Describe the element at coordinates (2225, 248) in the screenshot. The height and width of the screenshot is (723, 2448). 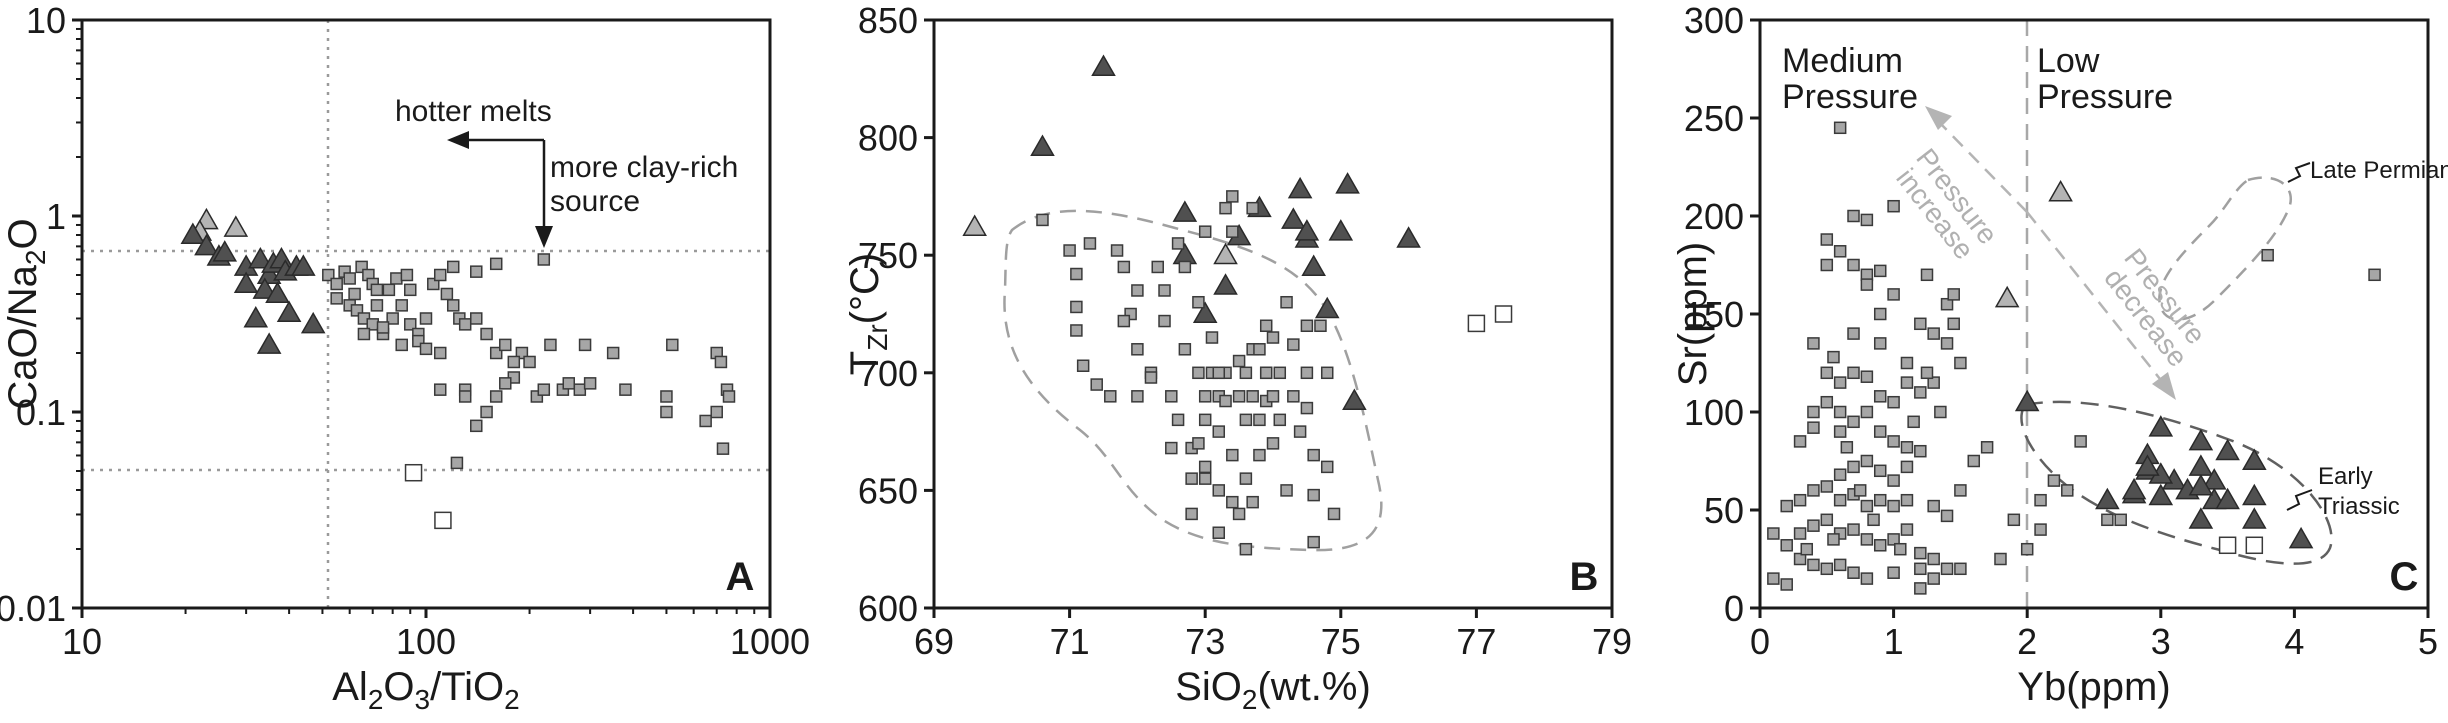
I see `field-outline-late-permian` at that location.